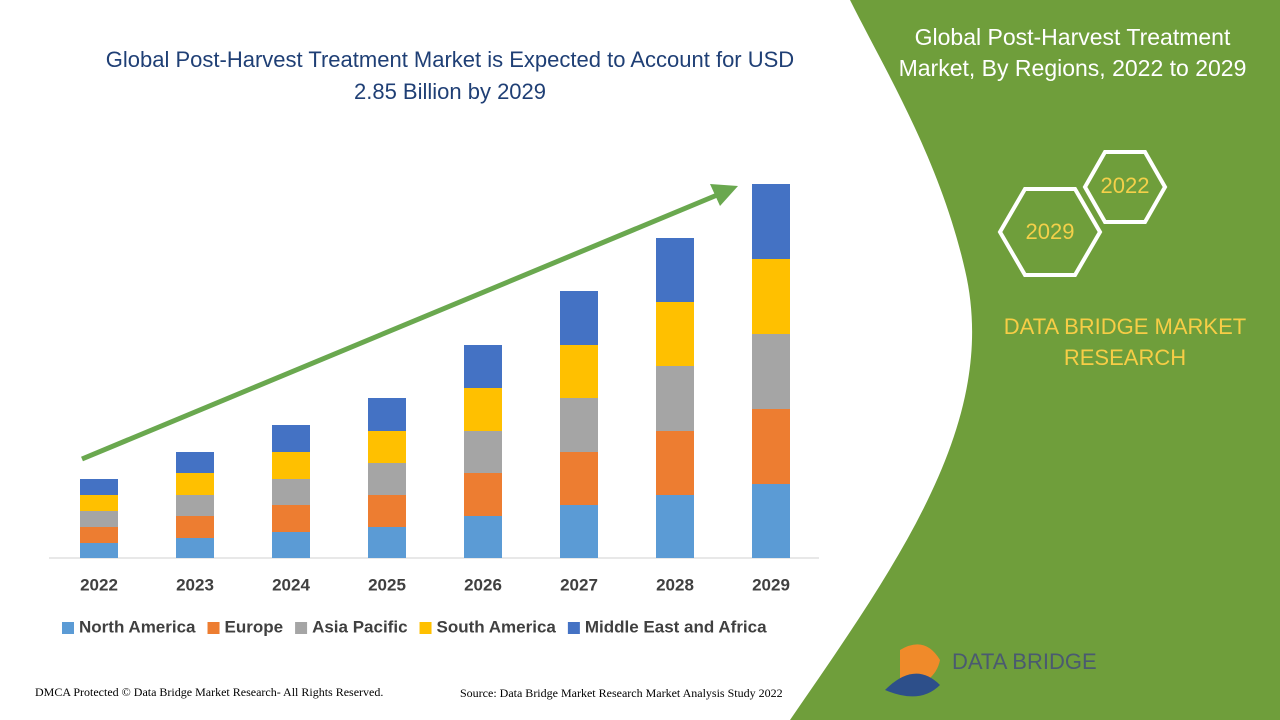 This screenshot has height=720, width=1280. I want to click on legend-label: South America, so click(497, 626).